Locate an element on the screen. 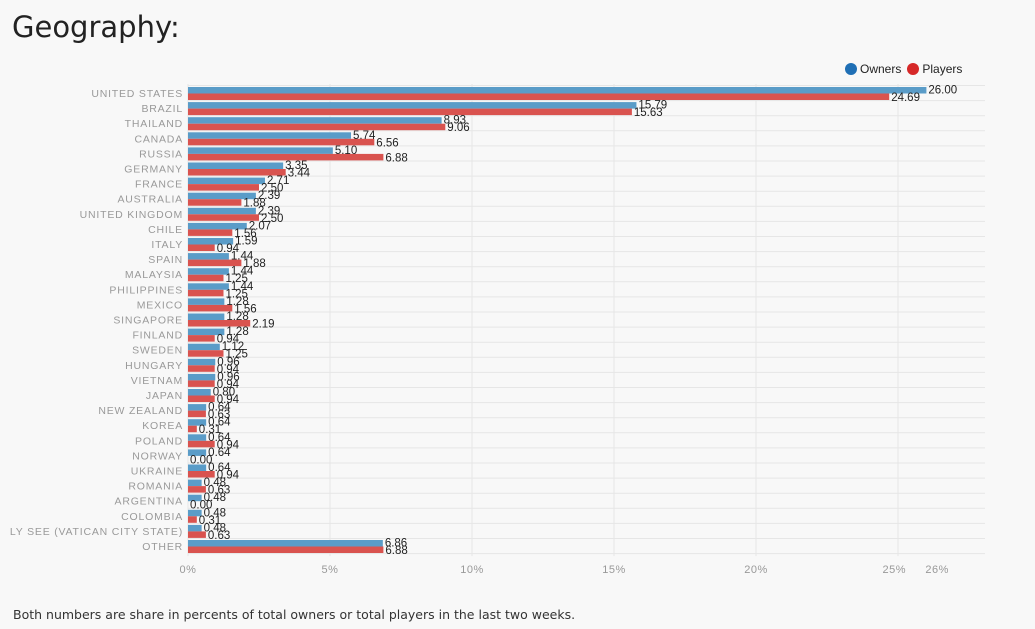  legend-item-players: Players is located at coordinates (934, 69).